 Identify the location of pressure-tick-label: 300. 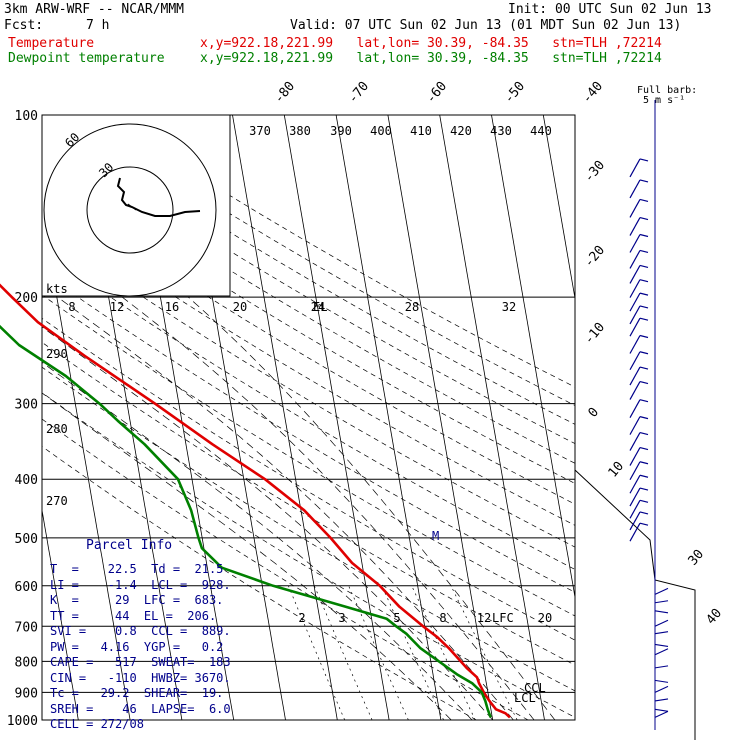
(26, 405).